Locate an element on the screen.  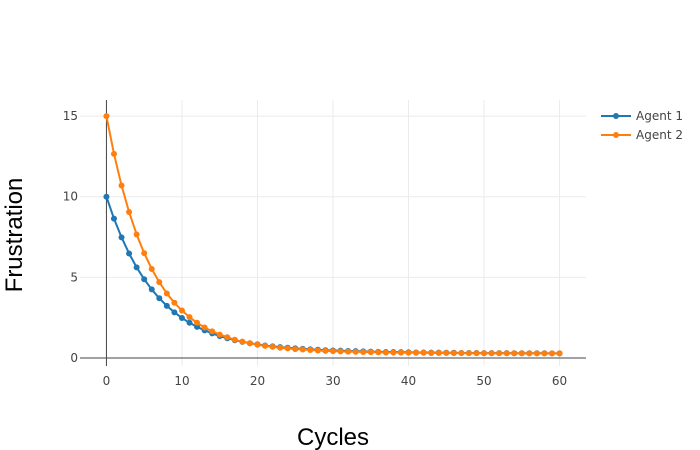
x-tick-label: 0 is located at coordinates (107, 381).